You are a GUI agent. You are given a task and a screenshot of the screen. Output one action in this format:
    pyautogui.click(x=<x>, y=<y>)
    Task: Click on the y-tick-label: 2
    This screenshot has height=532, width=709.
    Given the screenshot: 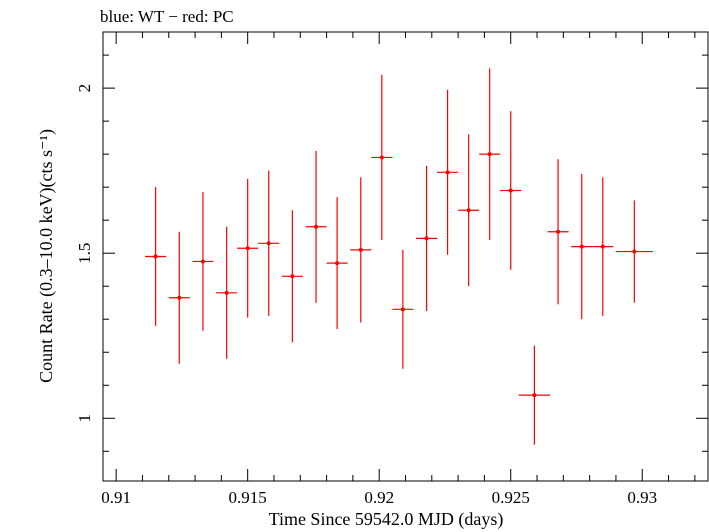 What is the action you would take?
    pyautogui.click(x=84, y=88)
    